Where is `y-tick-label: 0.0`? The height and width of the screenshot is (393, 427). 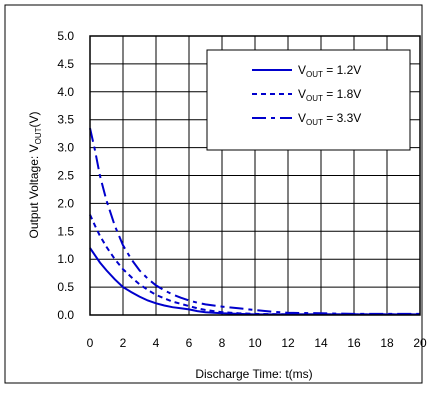 y-tick-label: 0.0 is located at coordinates (65, 315).